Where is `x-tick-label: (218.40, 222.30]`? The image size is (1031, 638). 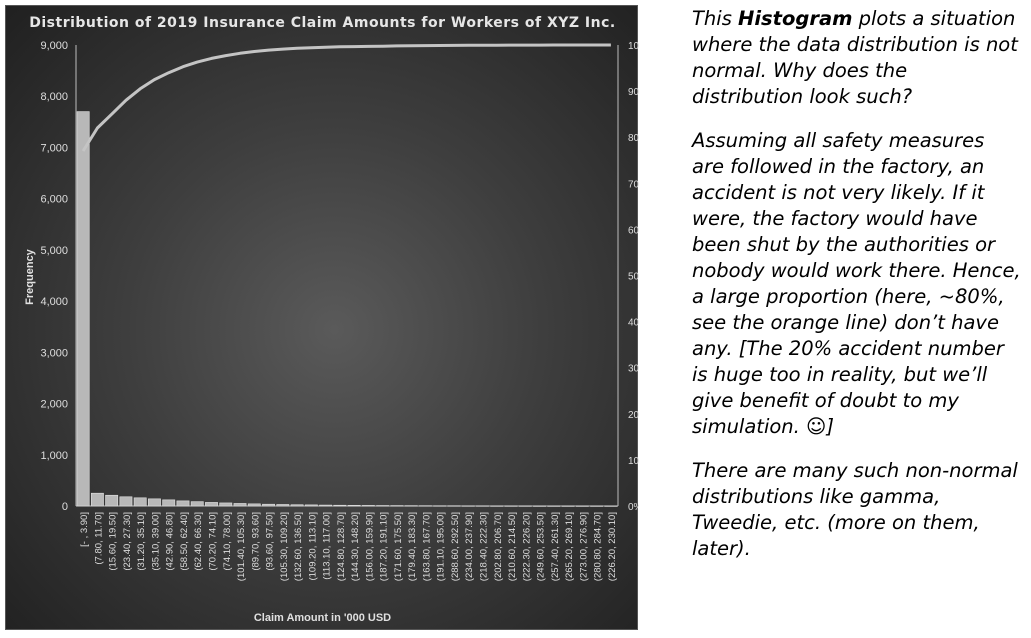
x-tick-label: (218.40, 222.30] is located at coordinates (484, 546).